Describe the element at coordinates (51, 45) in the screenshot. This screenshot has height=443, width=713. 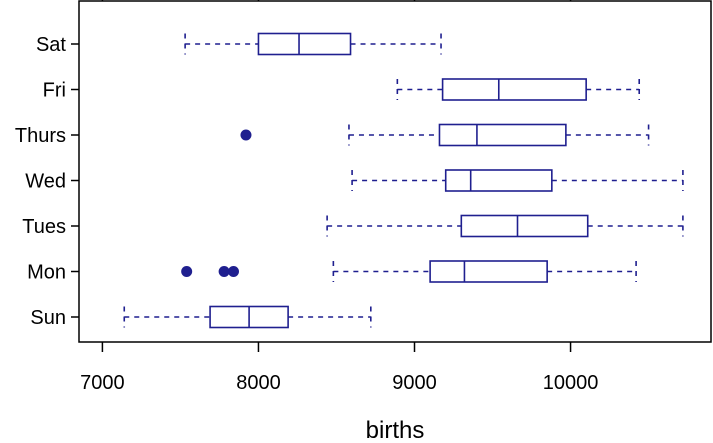
I see `category-label: Sat` at that location.